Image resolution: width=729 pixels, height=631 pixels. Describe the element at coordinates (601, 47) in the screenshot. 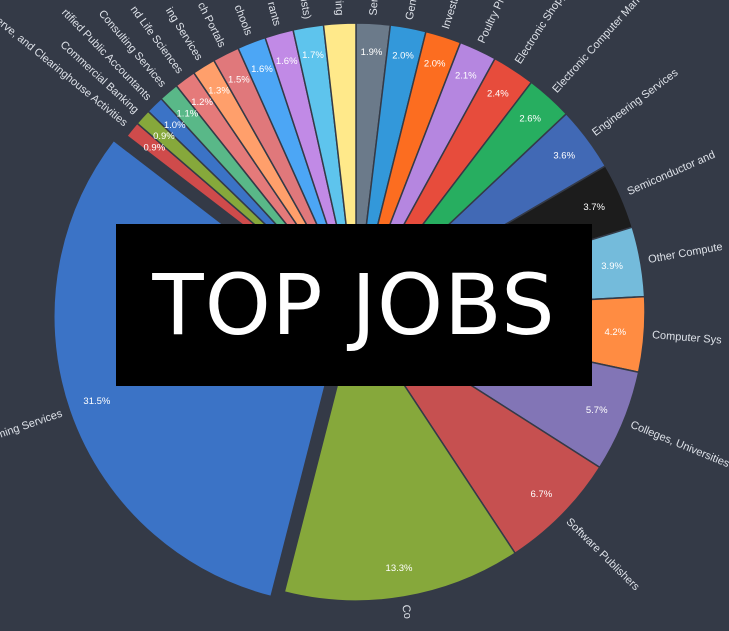

I see `pie-category-label-5: Electronic Computer Manufa` at that location.